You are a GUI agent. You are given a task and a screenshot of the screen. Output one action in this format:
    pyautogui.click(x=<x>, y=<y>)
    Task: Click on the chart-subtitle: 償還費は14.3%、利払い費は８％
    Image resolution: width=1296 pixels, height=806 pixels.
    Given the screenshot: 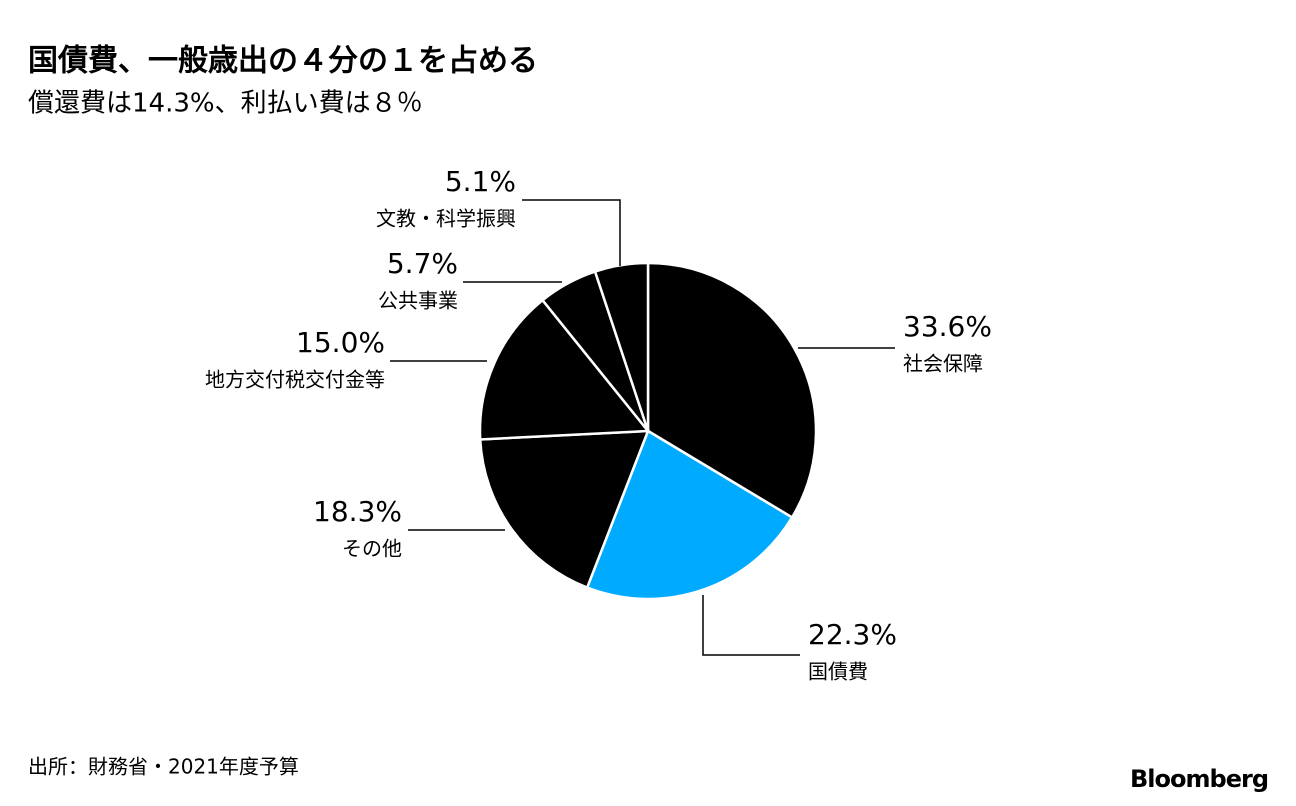 What is the action you would take?
    pyautogui.click(x=225, y=104)
    